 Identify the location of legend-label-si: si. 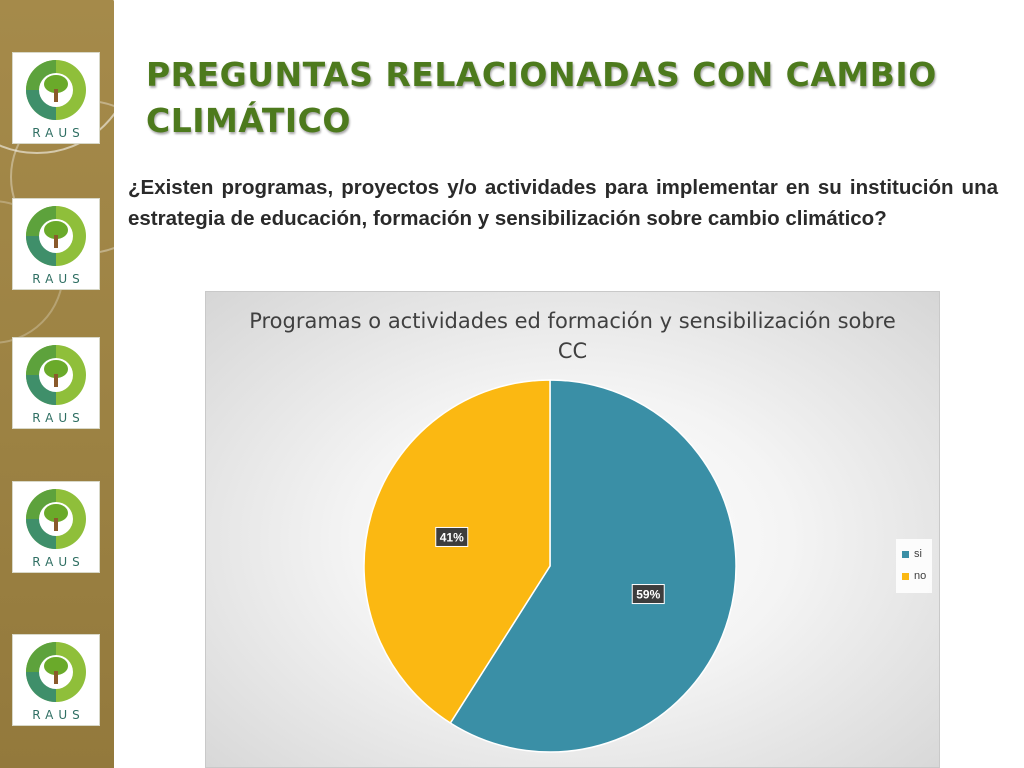
(918, 554).